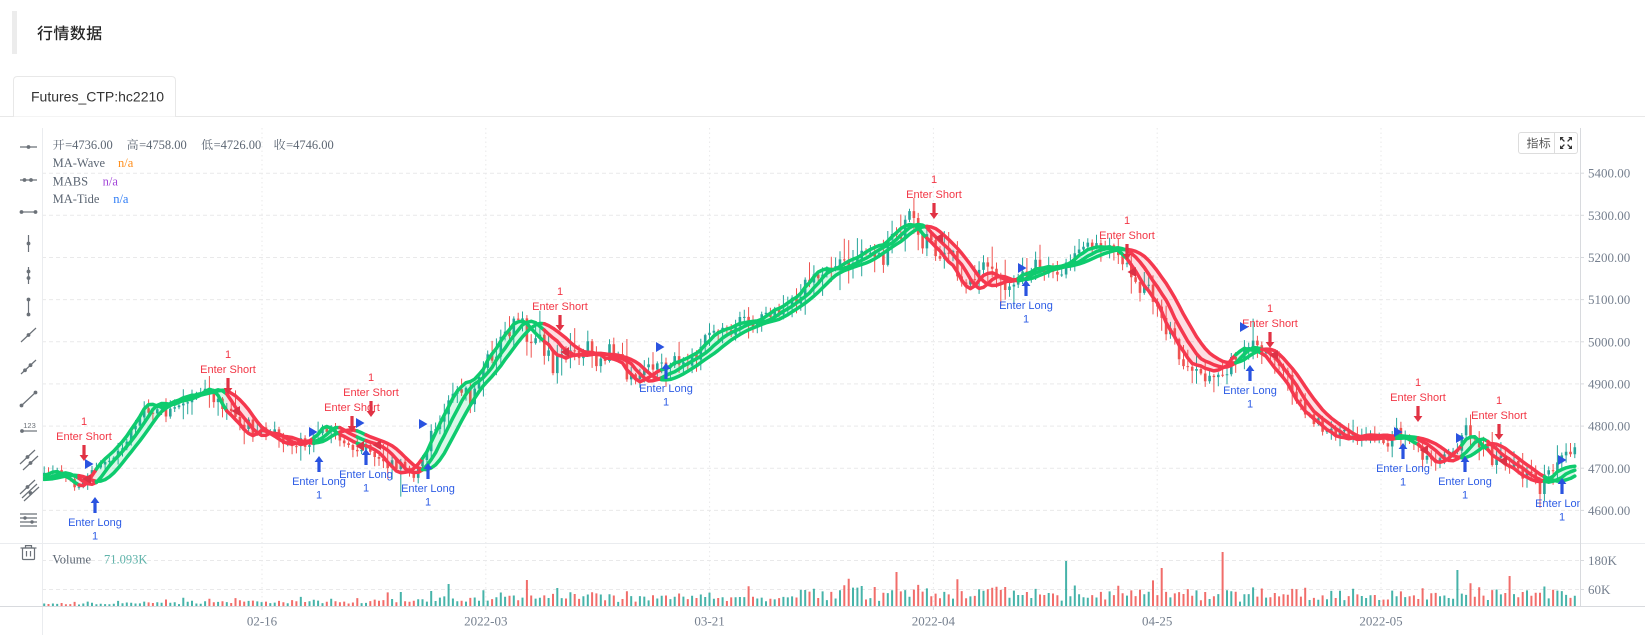 The height and width of the screenshot is (639, 1645). I want to click on svg-text: =4726.00, so click(238, 145).